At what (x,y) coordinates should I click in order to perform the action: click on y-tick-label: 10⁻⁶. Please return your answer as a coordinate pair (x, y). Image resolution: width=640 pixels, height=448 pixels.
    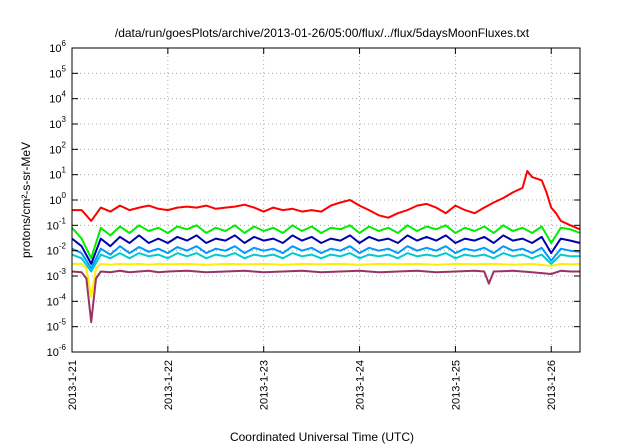
    Looking at the image, I should click on (57, 351).